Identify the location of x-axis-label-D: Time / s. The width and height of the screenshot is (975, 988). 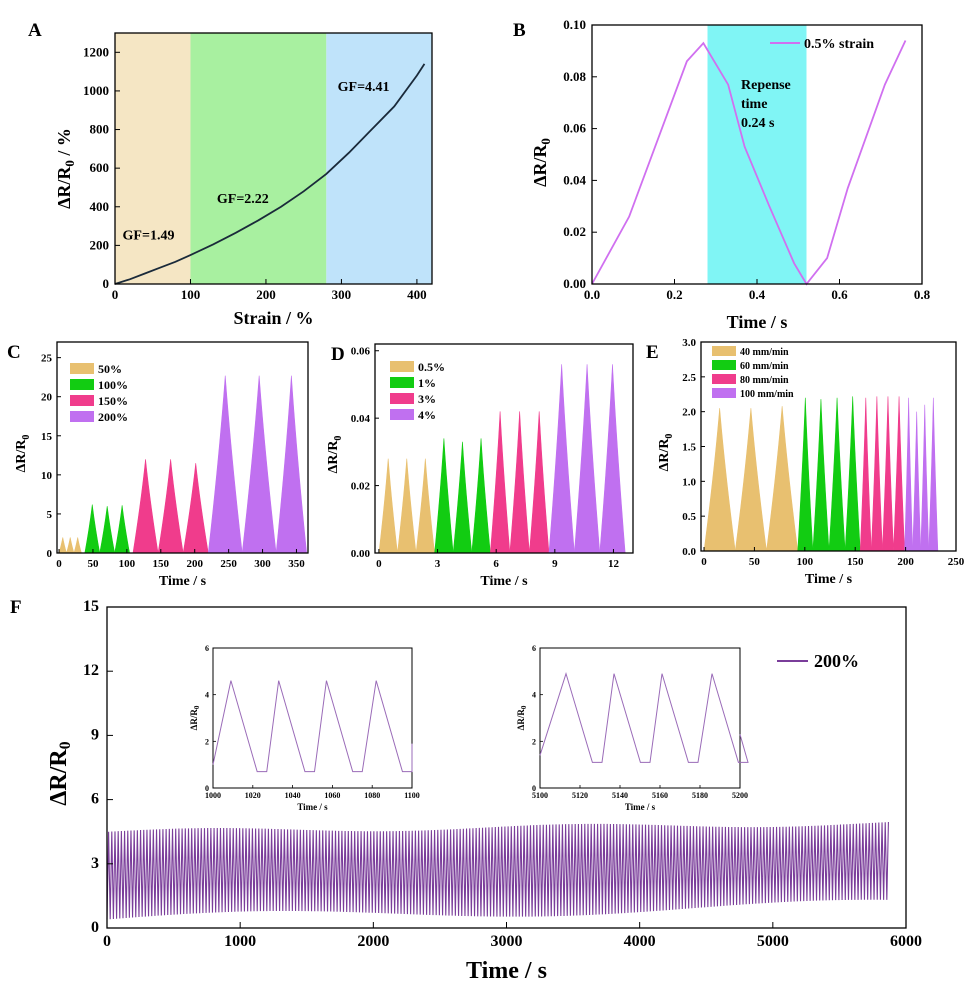
(504, 581).